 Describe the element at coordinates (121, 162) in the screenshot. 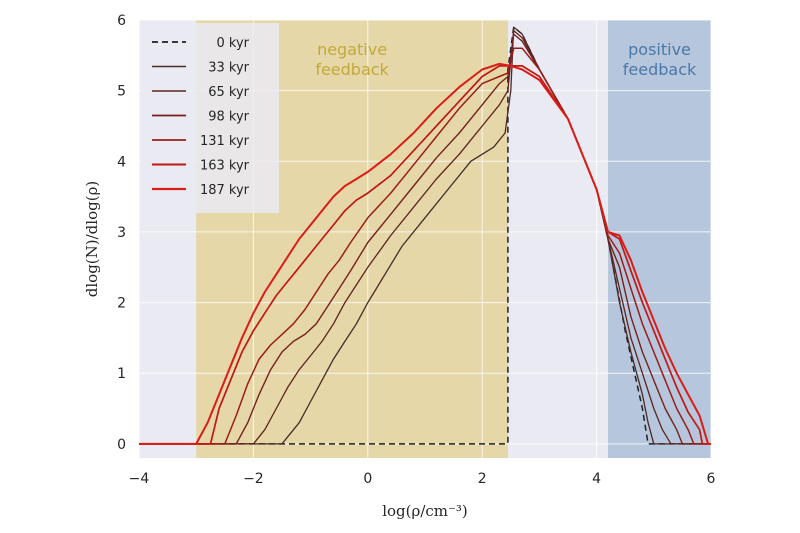

I see `y-tick-label-4: 4` at that location.